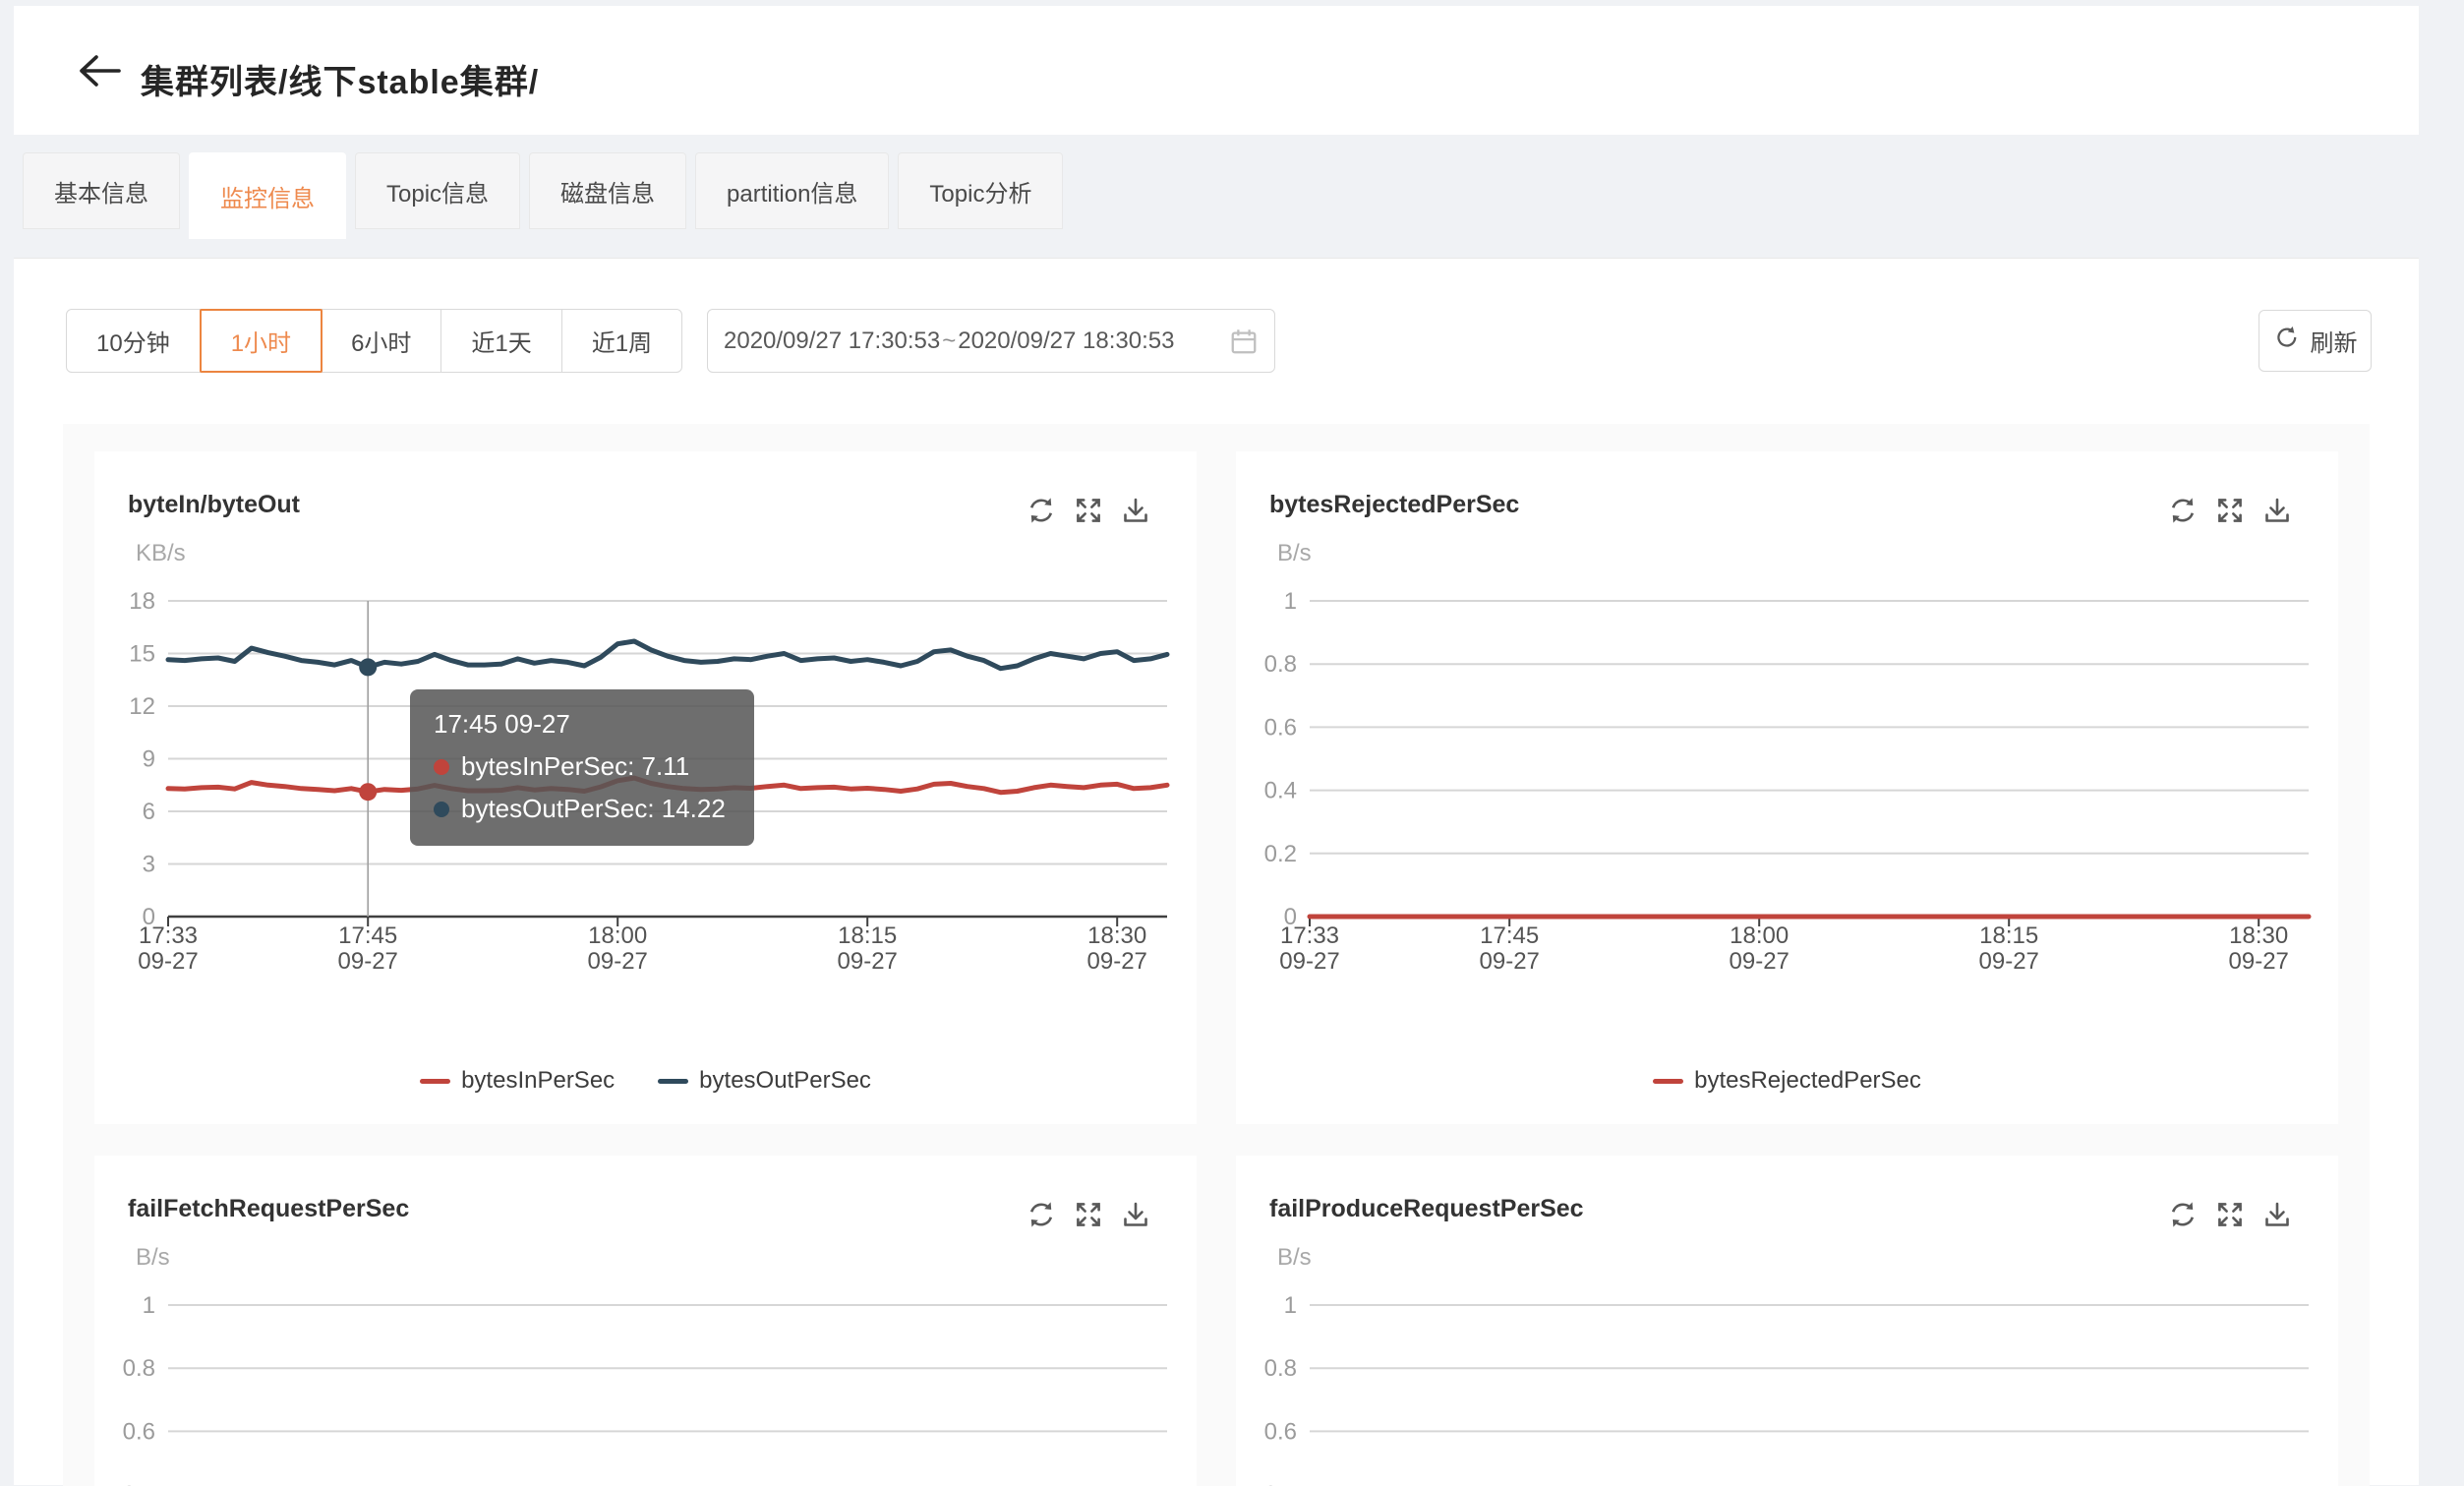 The height and width of the screenshot is (1486, 2464). Describe the element at coordinates (101, 191) in the screenshot. I see `tab-: 基本信息` at that location.